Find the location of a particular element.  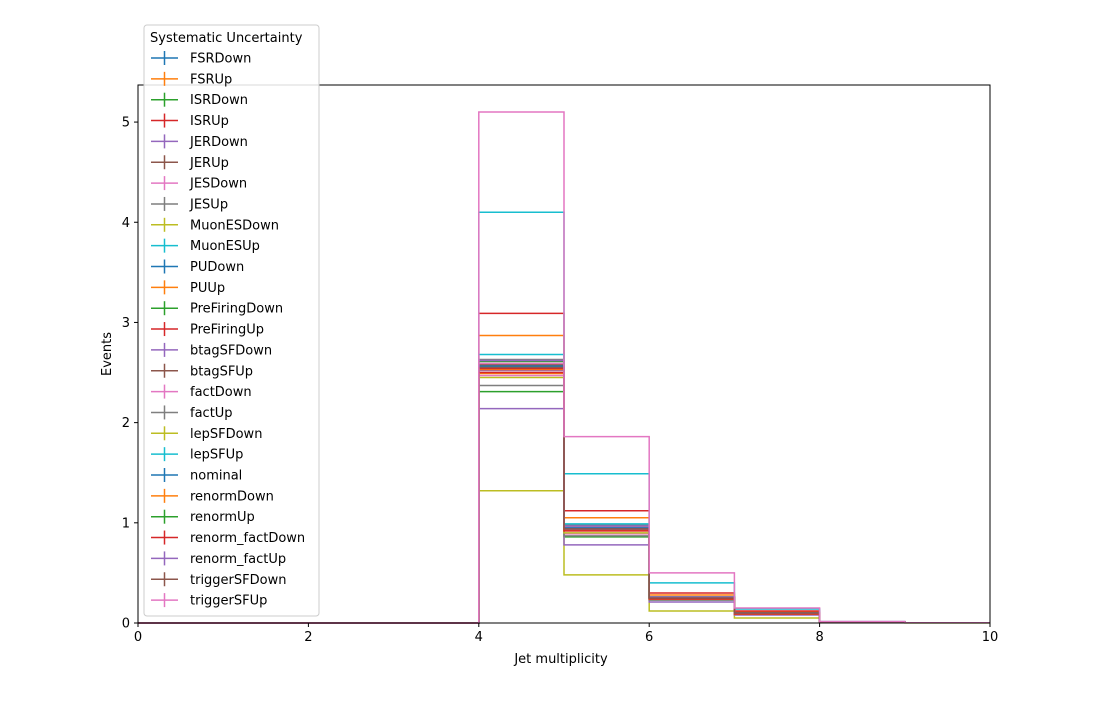

legend-label: ISRUp is located at coordinates (209, 121).